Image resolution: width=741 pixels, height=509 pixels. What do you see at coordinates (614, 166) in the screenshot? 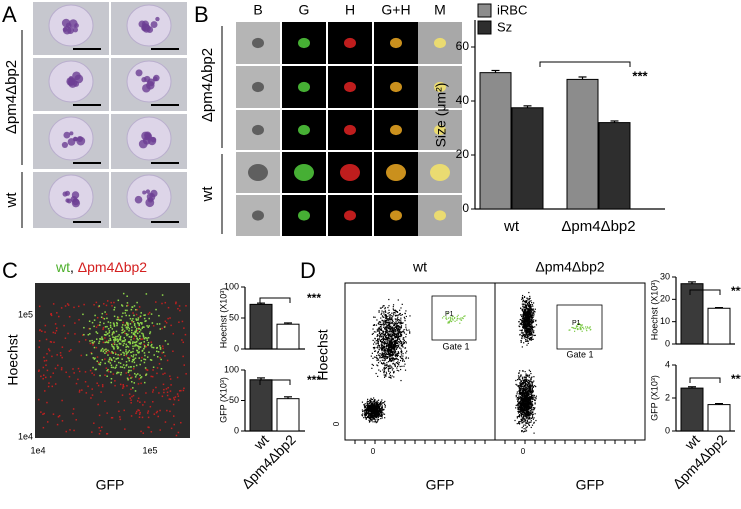
I see `bar` at bounding box center [614, 166].